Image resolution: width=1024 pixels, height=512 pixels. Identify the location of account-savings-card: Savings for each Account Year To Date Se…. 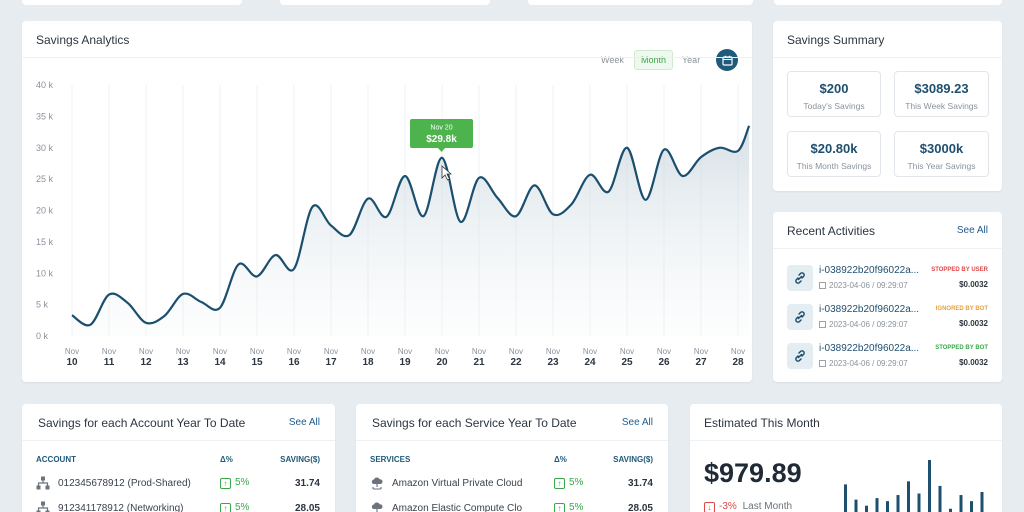
(178, 458).